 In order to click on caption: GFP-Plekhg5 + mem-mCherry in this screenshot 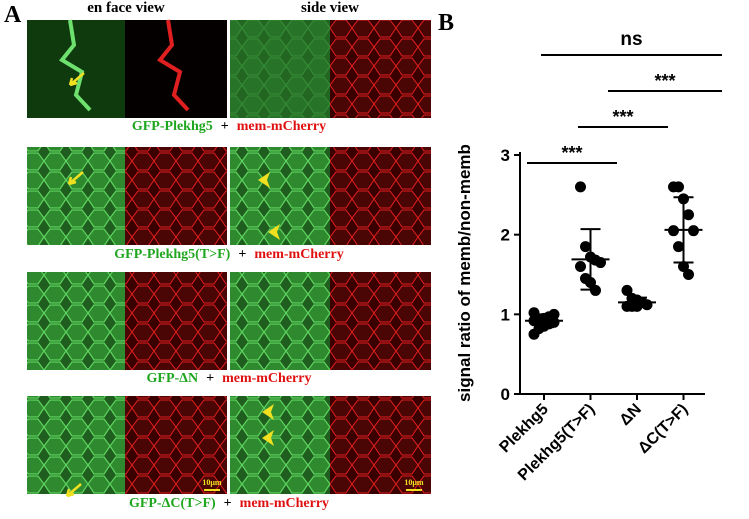, I will do `click(229, 126)`.